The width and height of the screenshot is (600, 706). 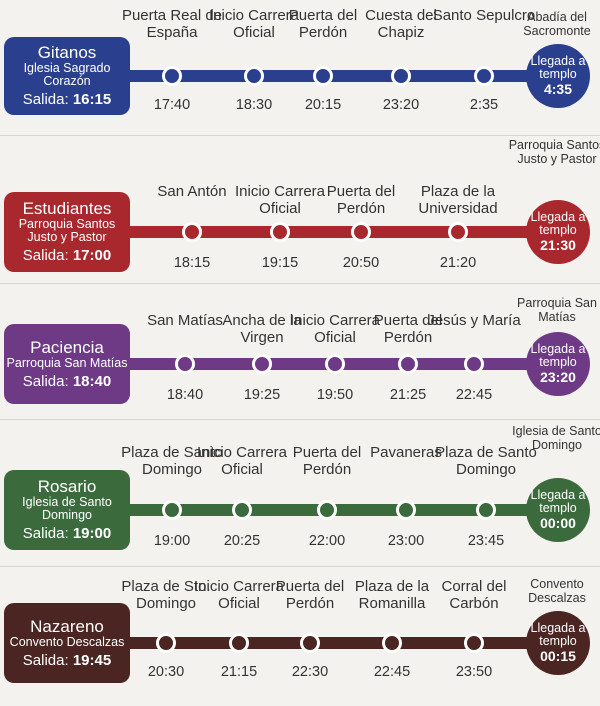 I want to click on stop-label: Plaza de Sto. Domingo, so click(x=166, y=595).